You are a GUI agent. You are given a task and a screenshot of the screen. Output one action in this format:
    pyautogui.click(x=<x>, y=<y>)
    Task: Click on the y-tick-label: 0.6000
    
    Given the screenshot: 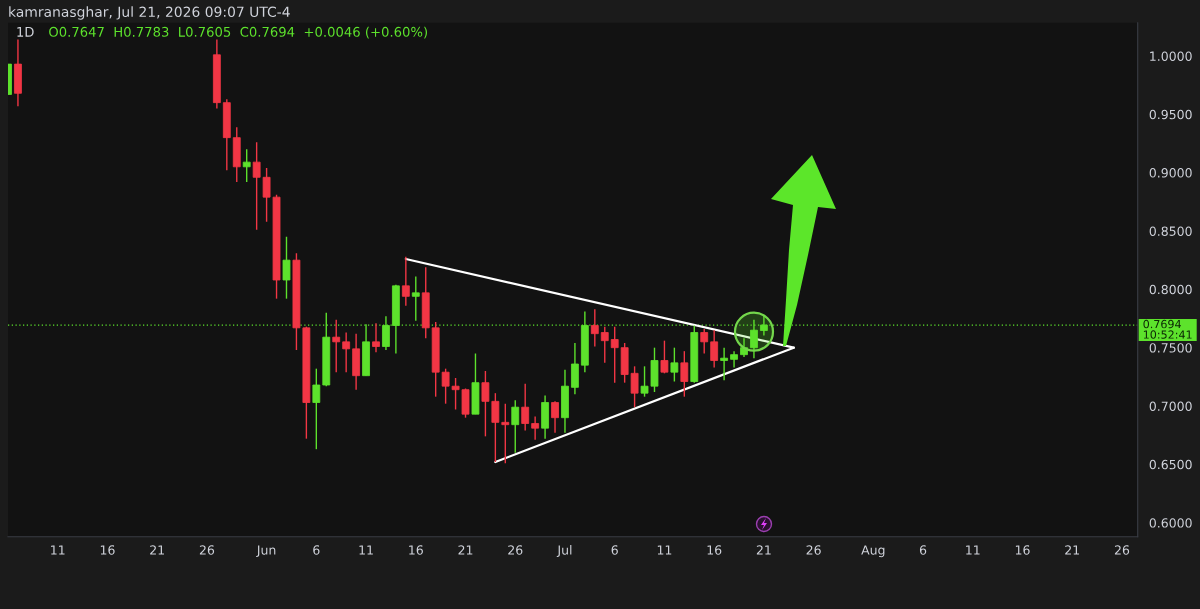 What is the action you would take?
    pyautogui.click(x=1170, y=523)
    